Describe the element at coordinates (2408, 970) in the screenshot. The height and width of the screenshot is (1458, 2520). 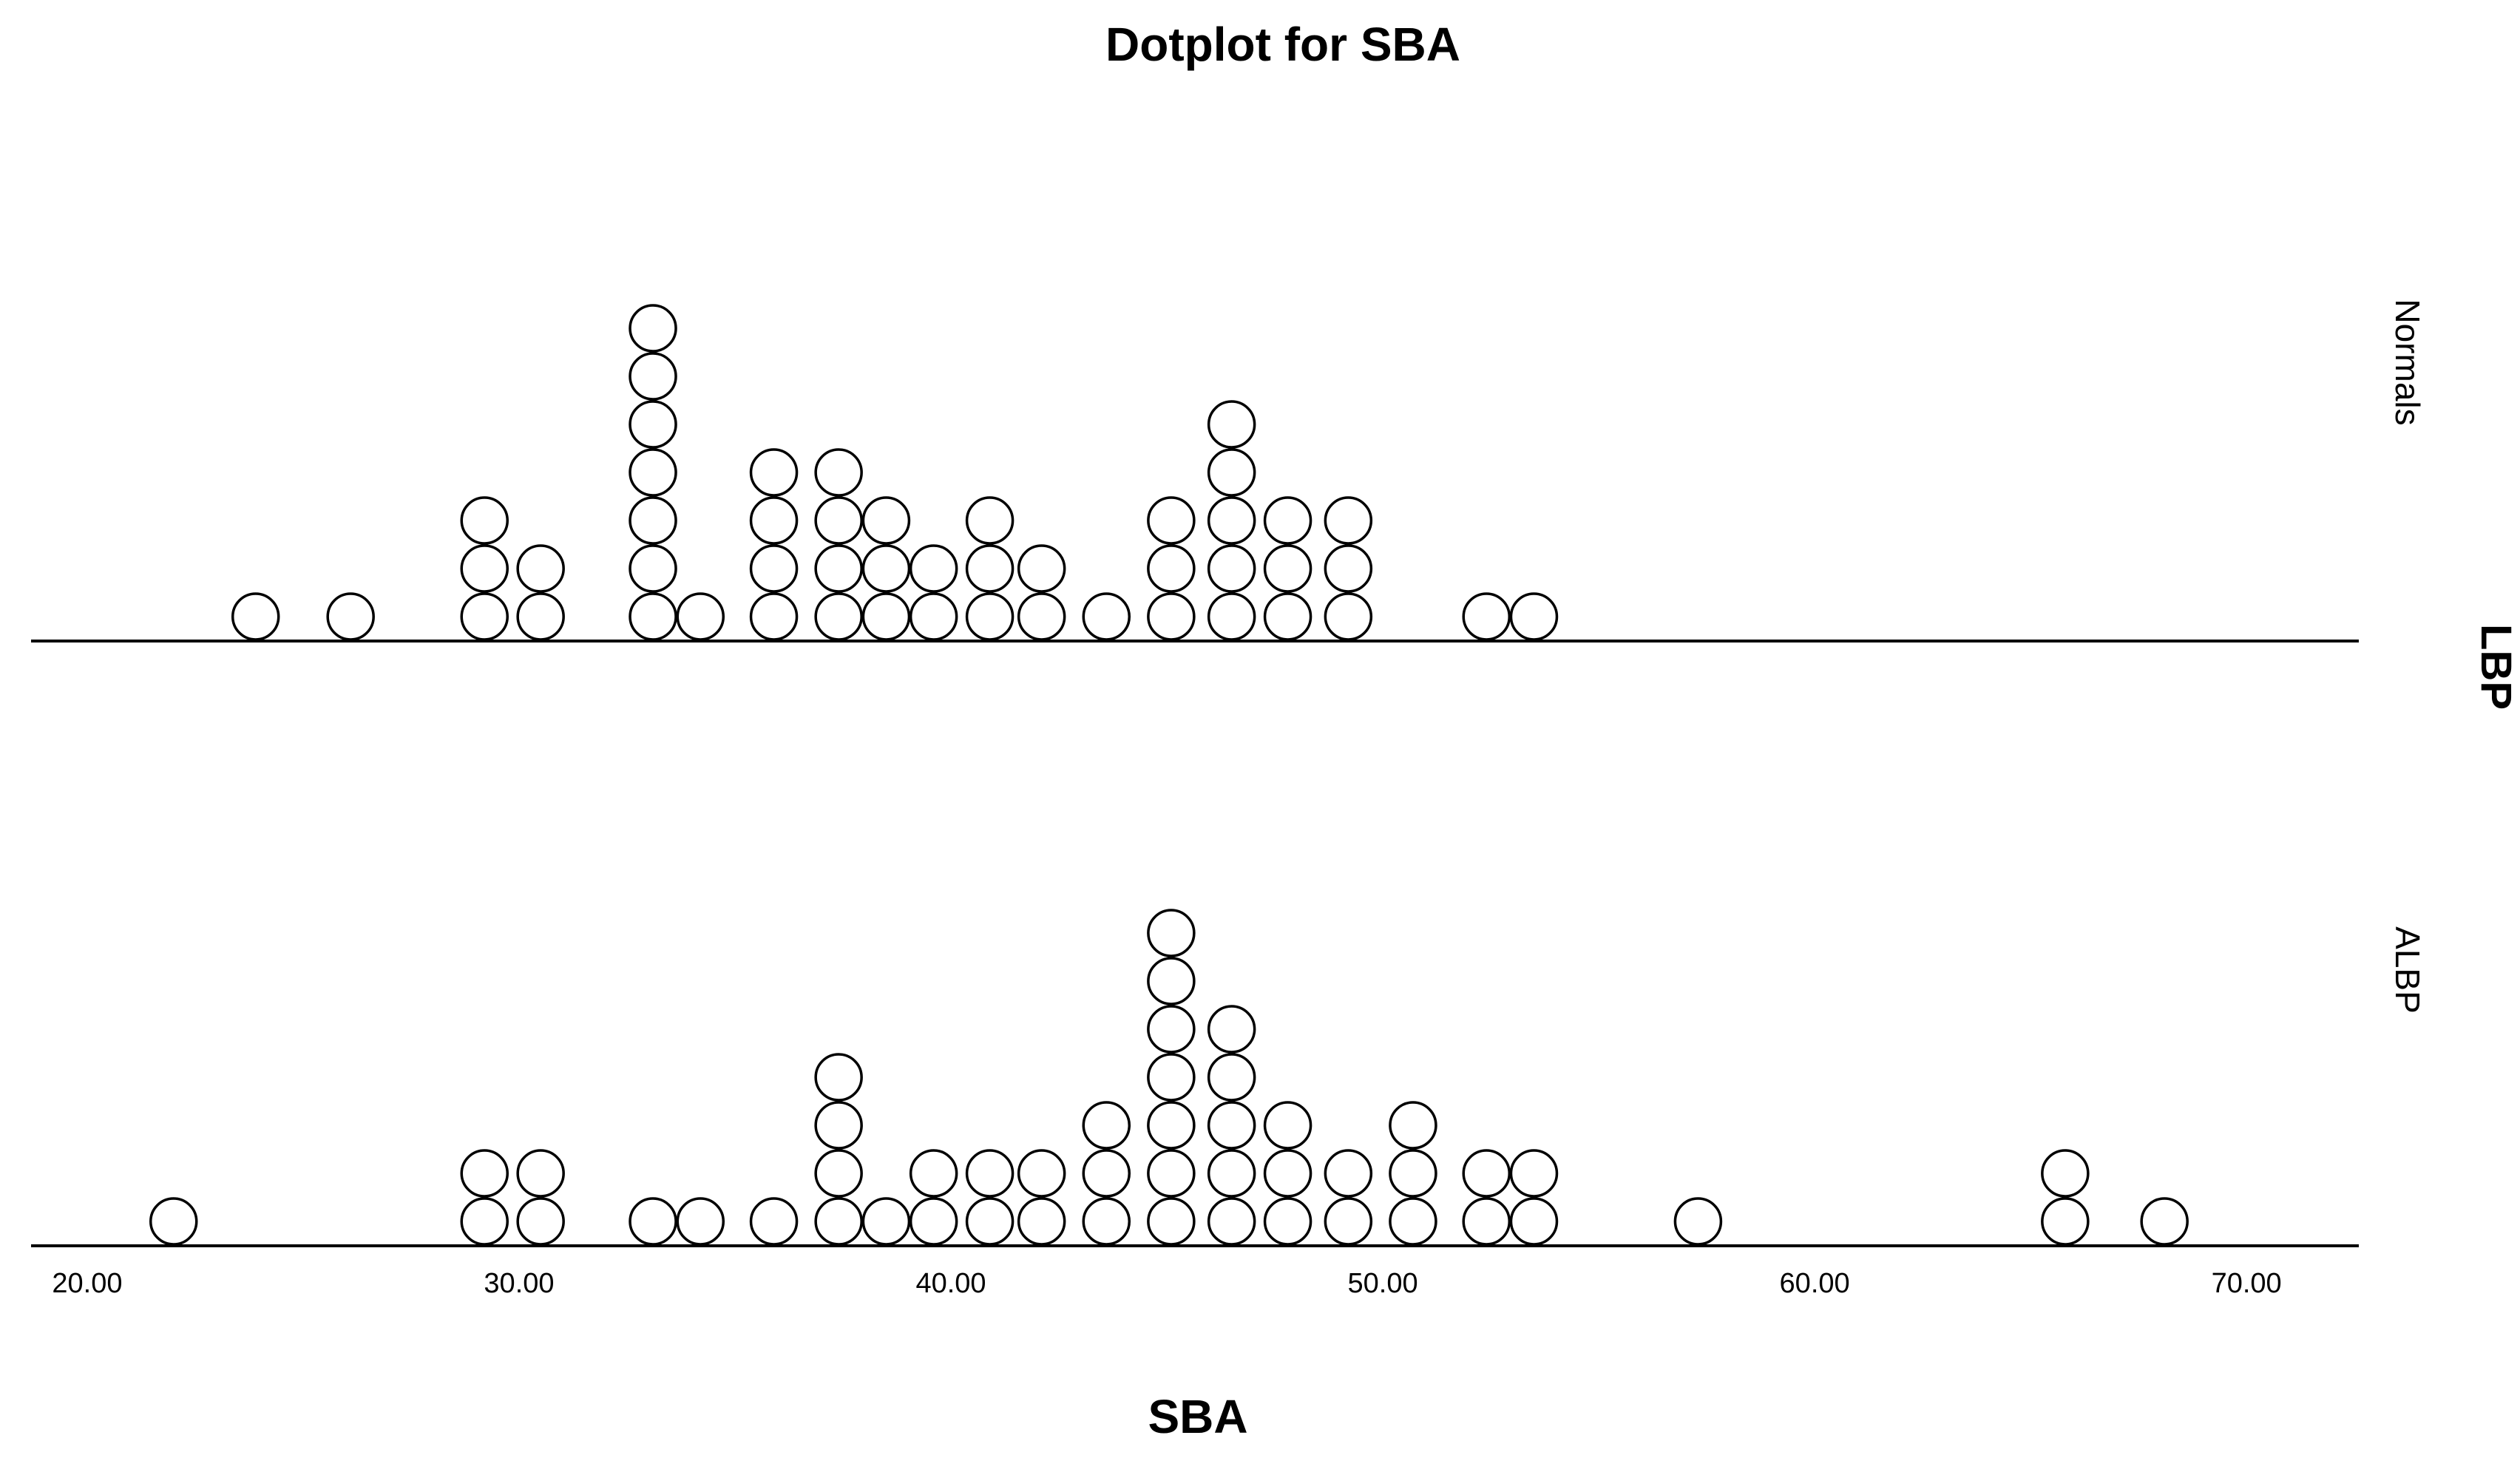
I see `panel-label-albp: ALBP` at that location.